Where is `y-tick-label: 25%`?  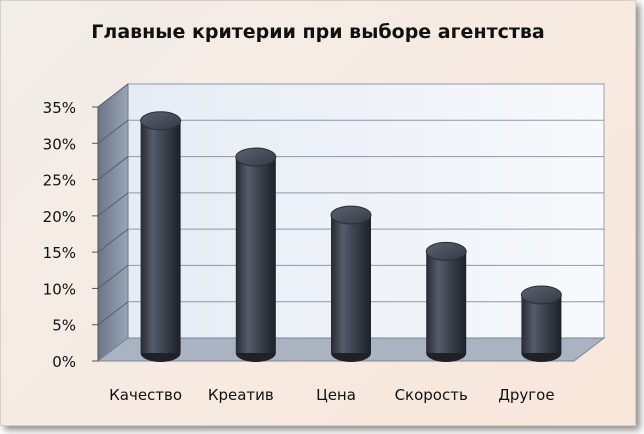
y-tick-label: 25% is located at coordinates (59, 181).